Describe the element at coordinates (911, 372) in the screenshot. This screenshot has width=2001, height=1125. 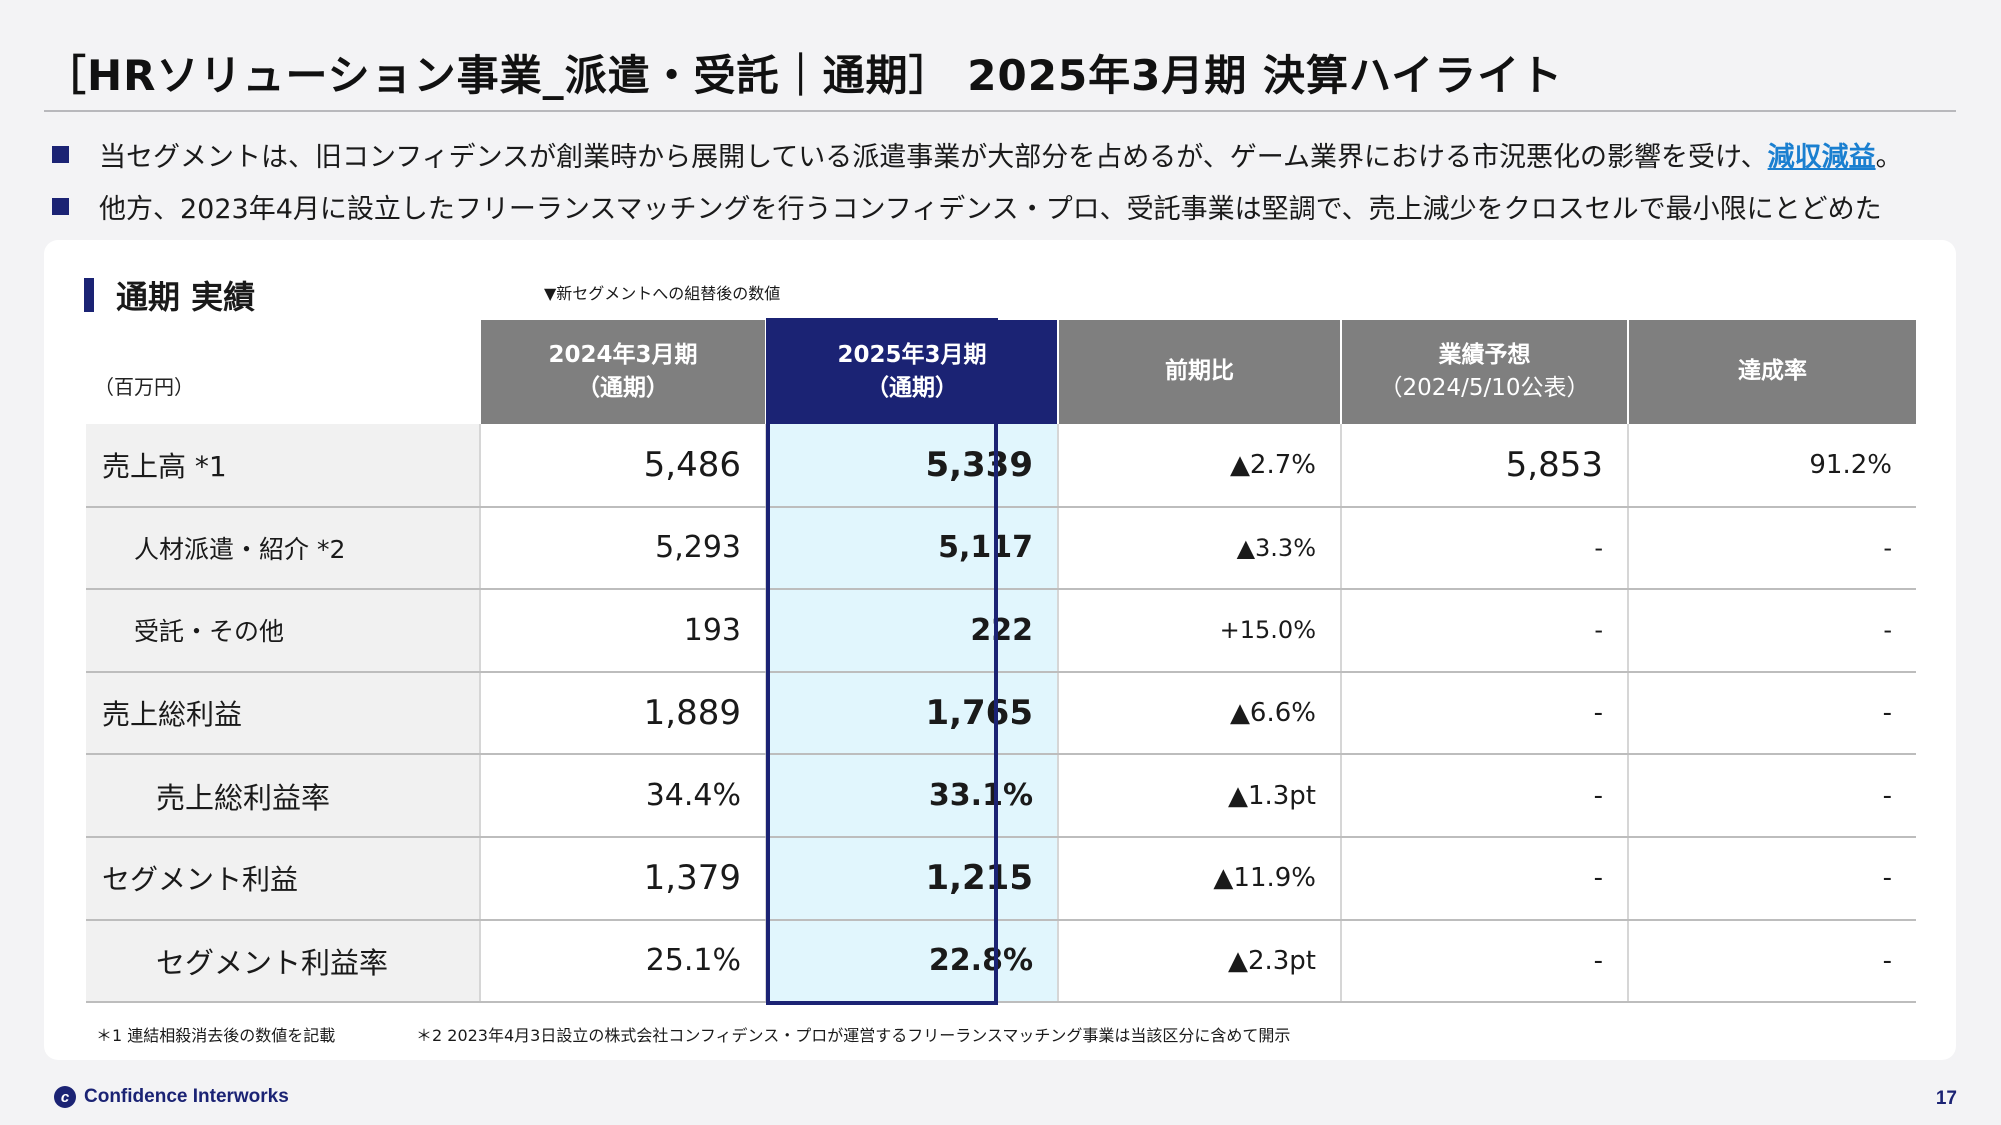
I see `header-curr: 2025年3月期 （通期）` at that location.